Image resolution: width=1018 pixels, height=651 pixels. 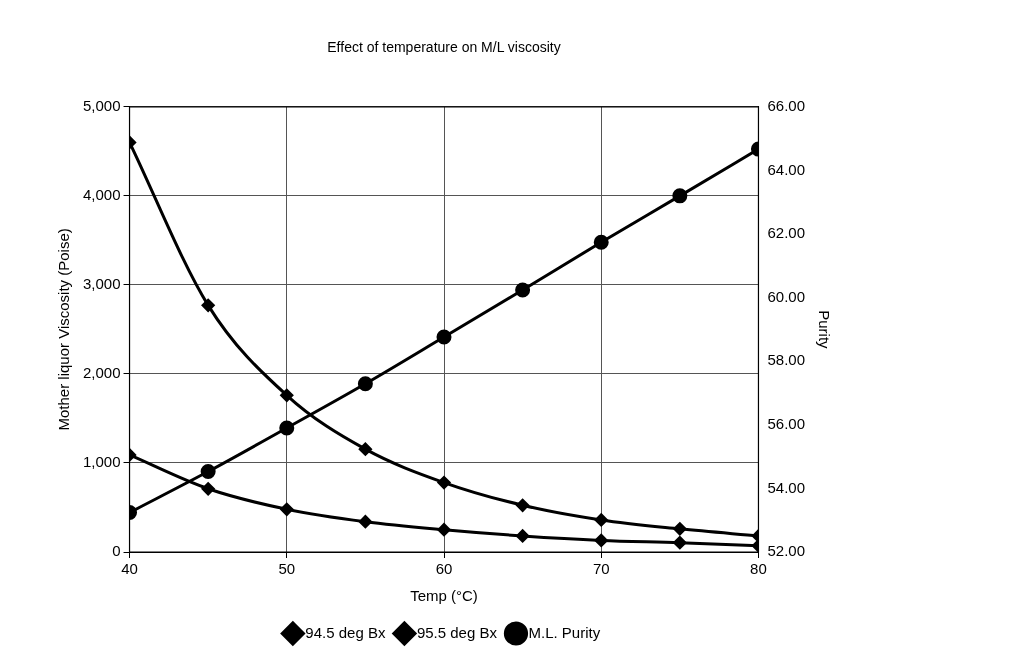 What do you see at coordinates (101, 194) in the screenshot?
I see `y-tick-label: 4,000` at bounding box center [101, 194].